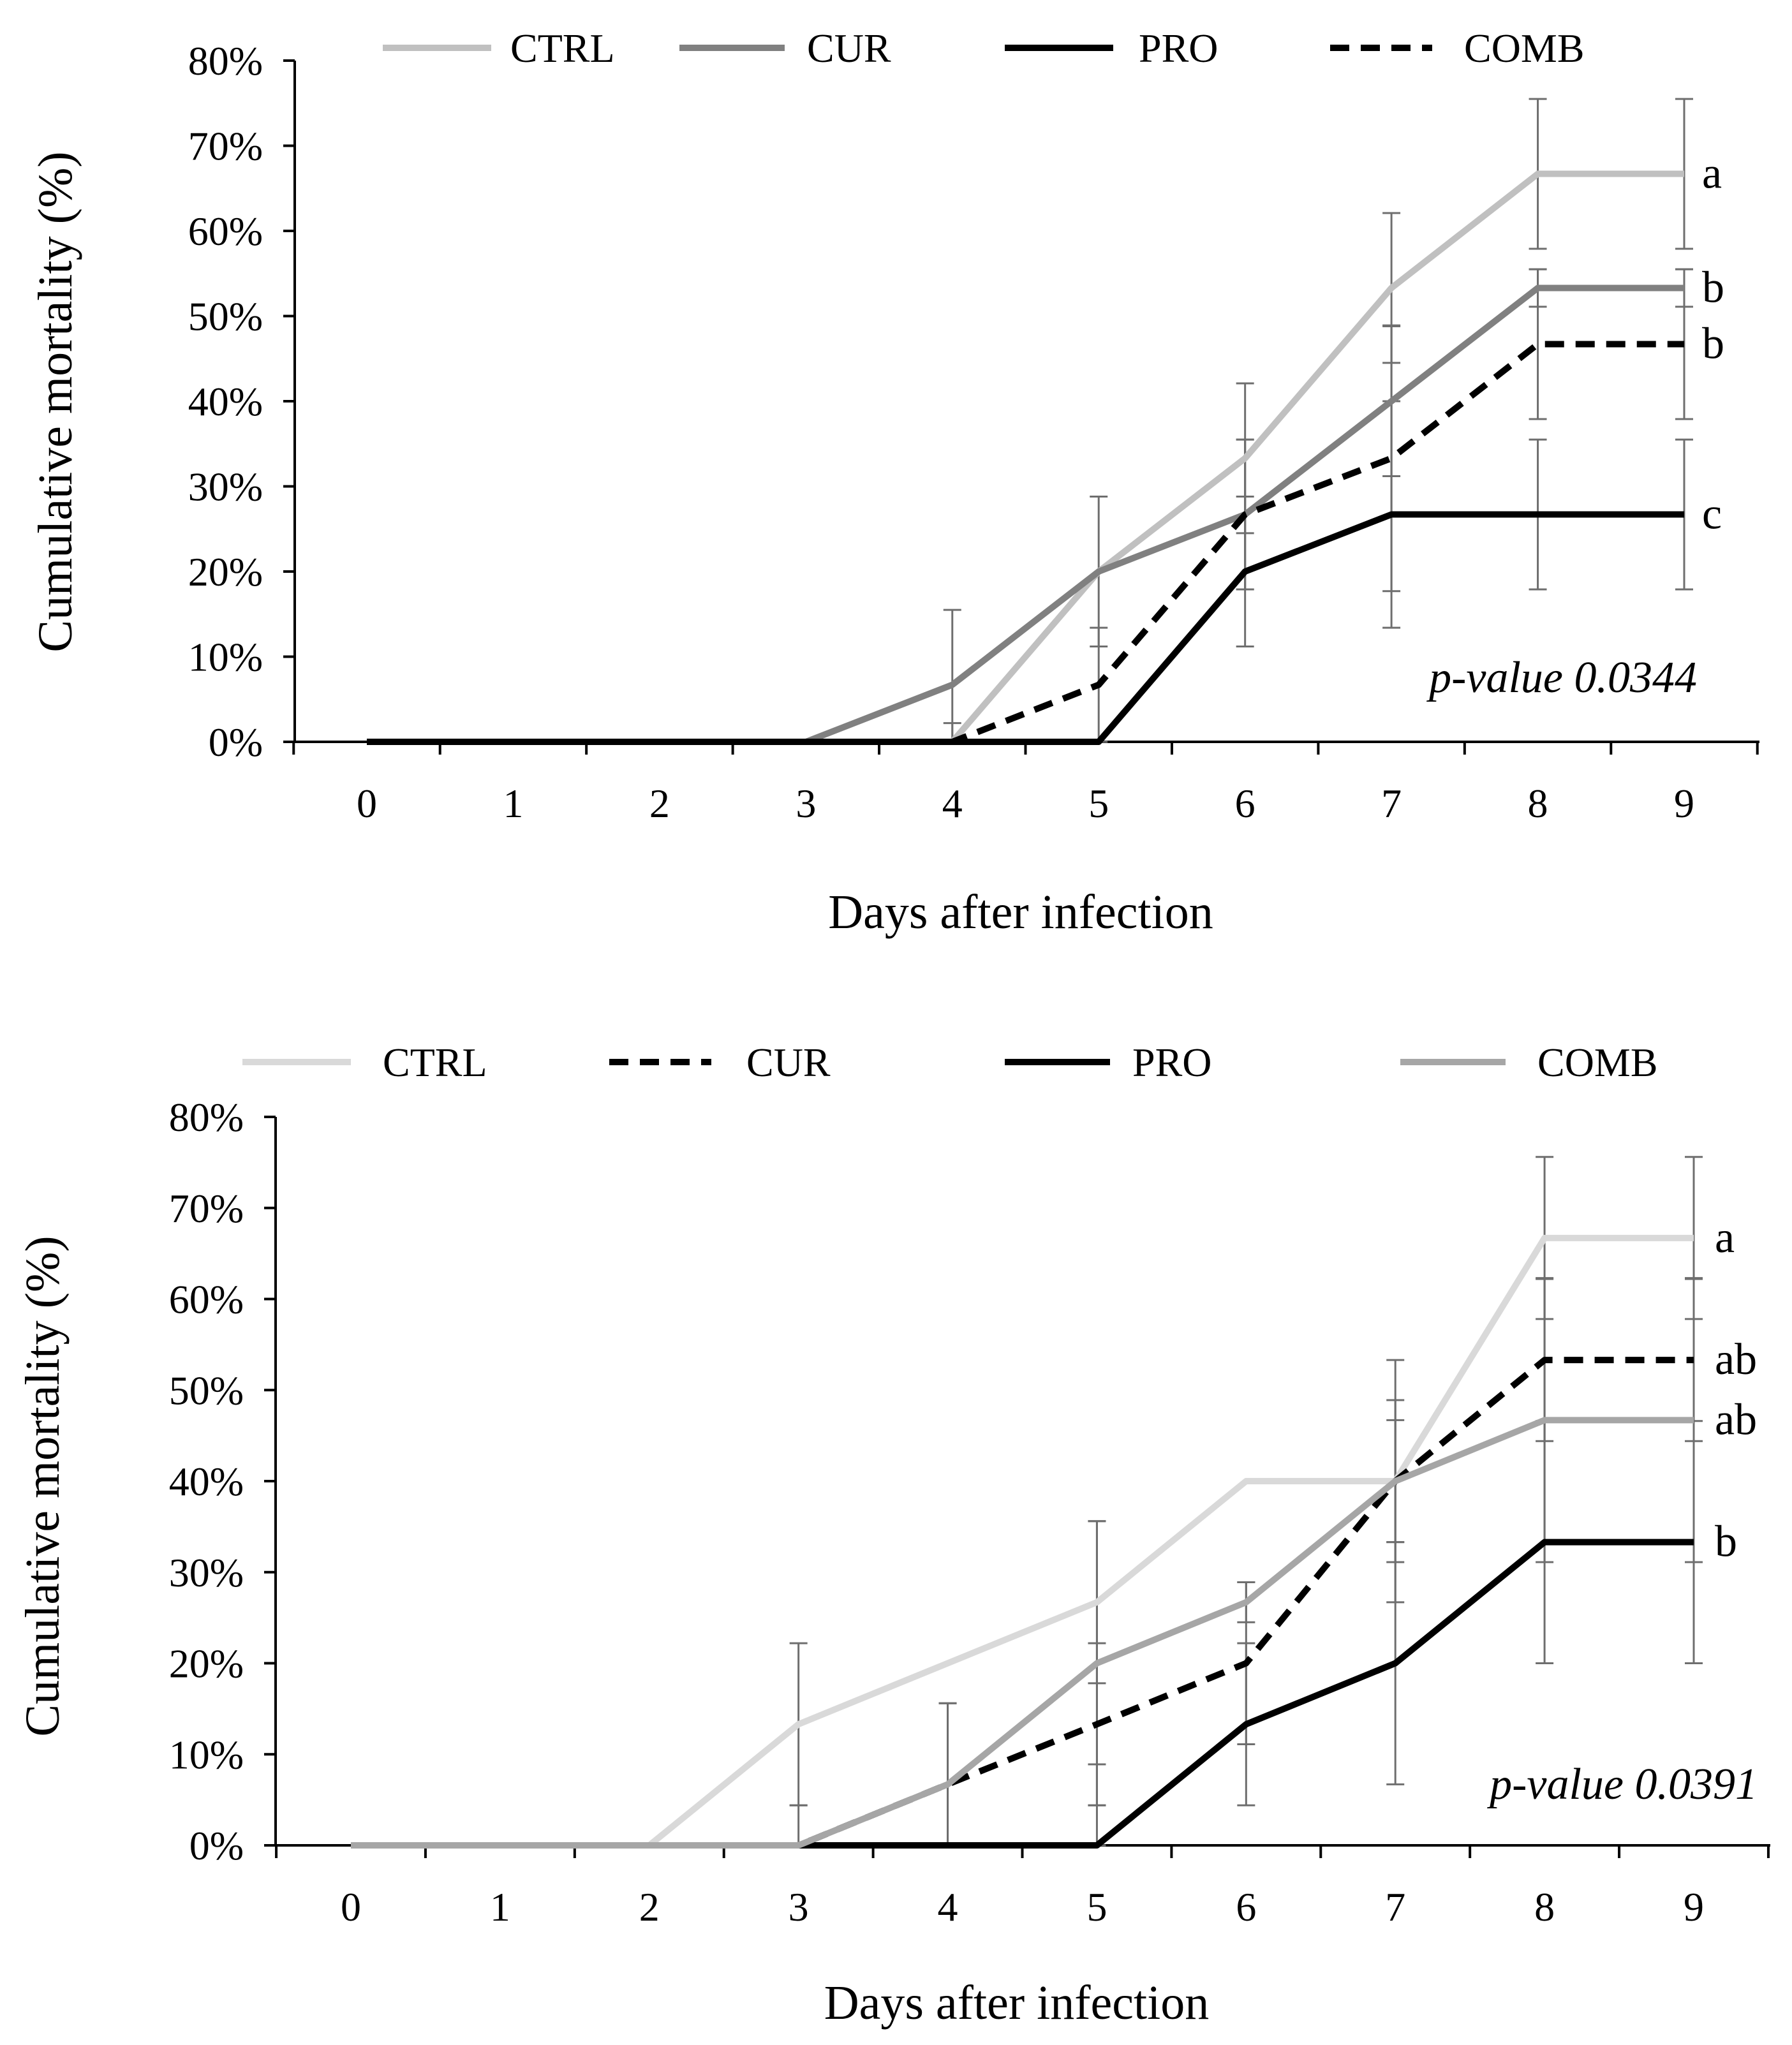 Image resolution: width=1792 pixels, height=2045 pixels. What do you see at coordinates (1622, 1784) in the screenshot?
I see `p-value-annotation: p-value 0.0391` at bounding box center [1622, 1784].